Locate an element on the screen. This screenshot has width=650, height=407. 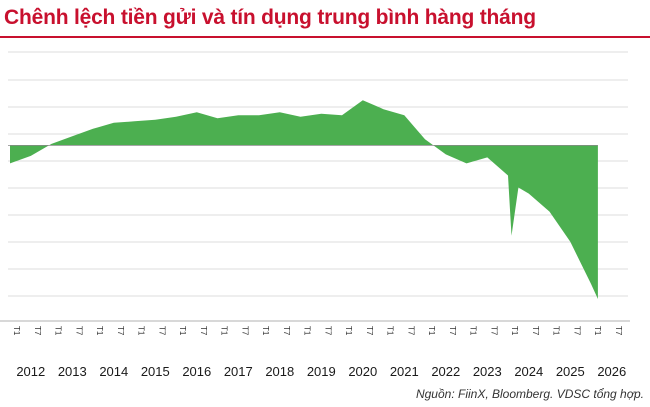
x-year-label: 2026 is located at coordinates (611, 371).